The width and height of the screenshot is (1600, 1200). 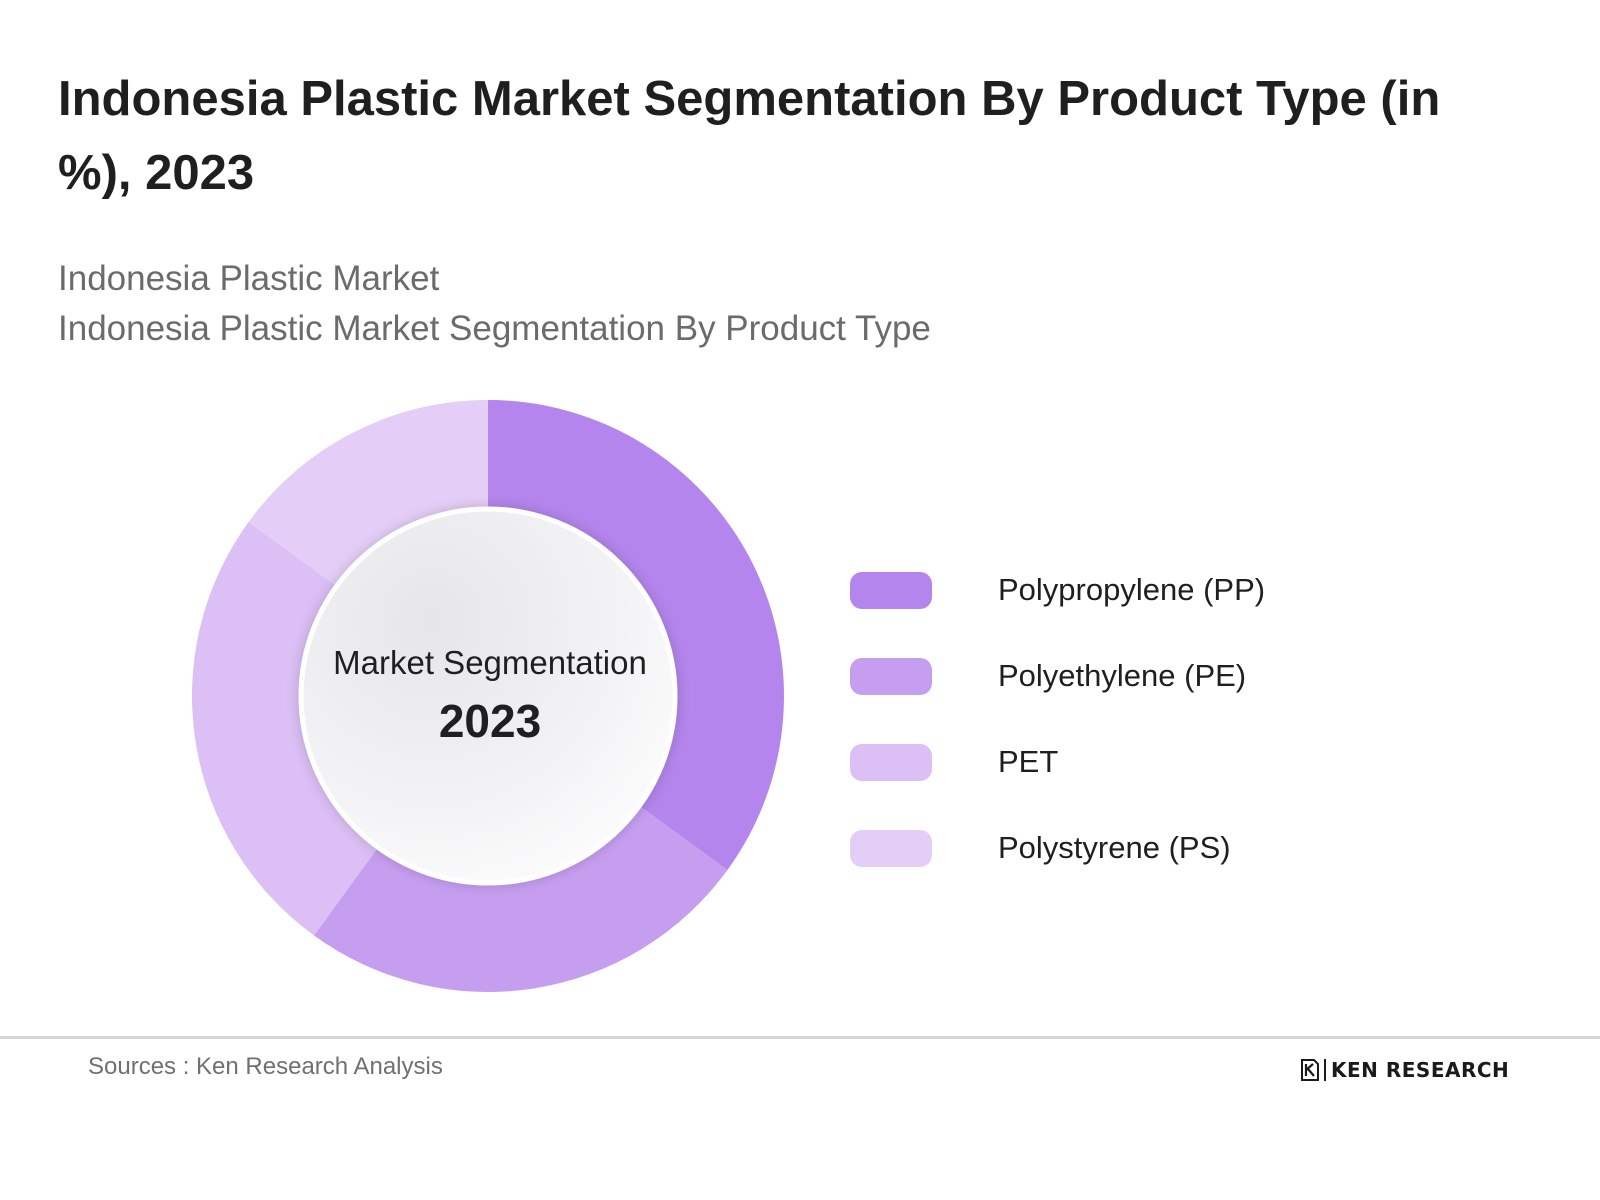 What do you see at coordinates (1122, 675) in the screenshot?
I see `legend-label: Polyethylene (PE)` at bounding box center [1122, 675].